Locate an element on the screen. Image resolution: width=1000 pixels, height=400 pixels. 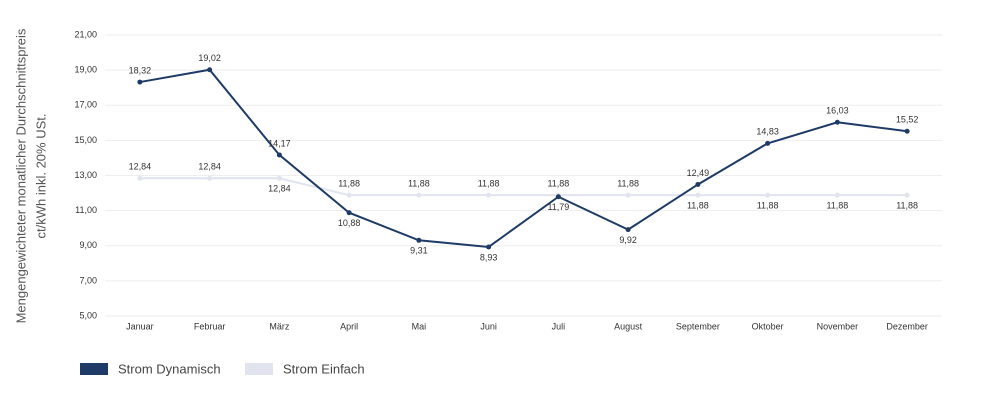
x-tick-label: Mai is located at coordinates (419, 326).